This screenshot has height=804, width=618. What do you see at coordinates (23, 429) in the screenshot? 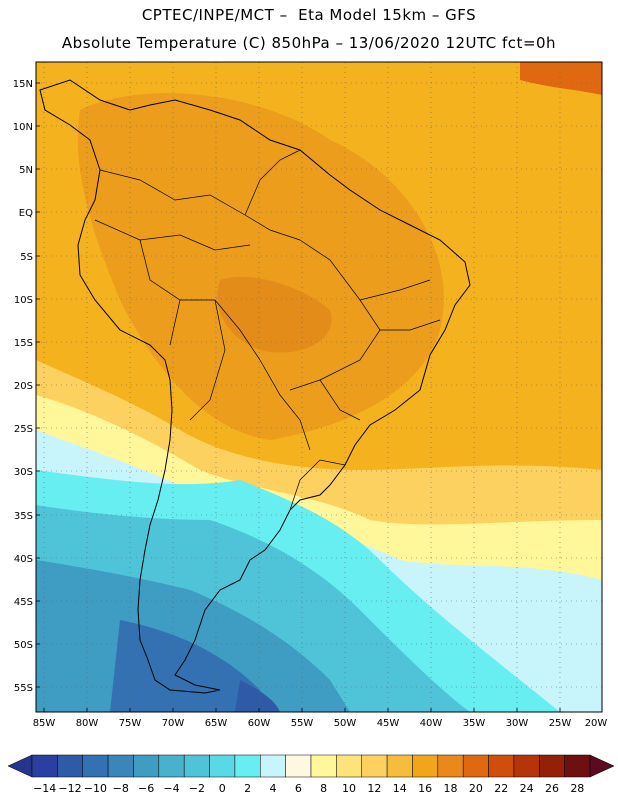
I see `lat-label: 25S` at bounding box center [23, 429].